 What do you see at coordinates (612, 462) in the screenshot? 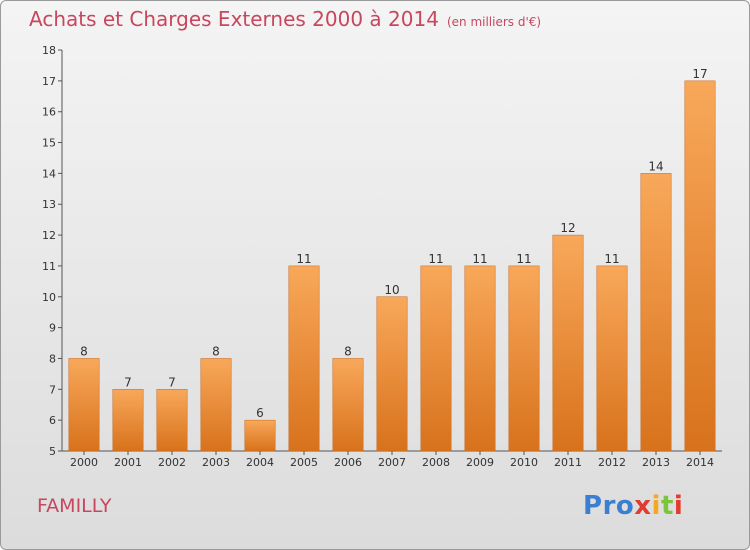
I see `x-tick-label: 2012` at bounding box center [612, 462].